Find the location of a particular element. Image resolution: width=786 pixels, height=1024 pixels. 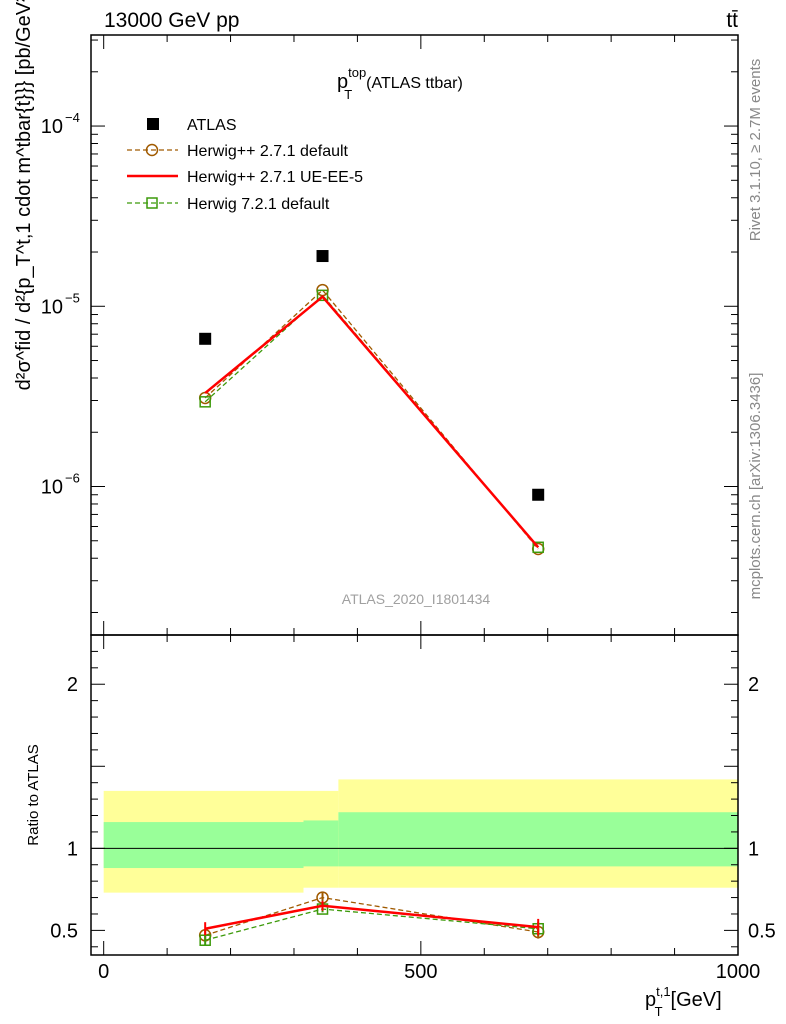

main-ytick-exp: −4 is located at coordinates (72, 117).